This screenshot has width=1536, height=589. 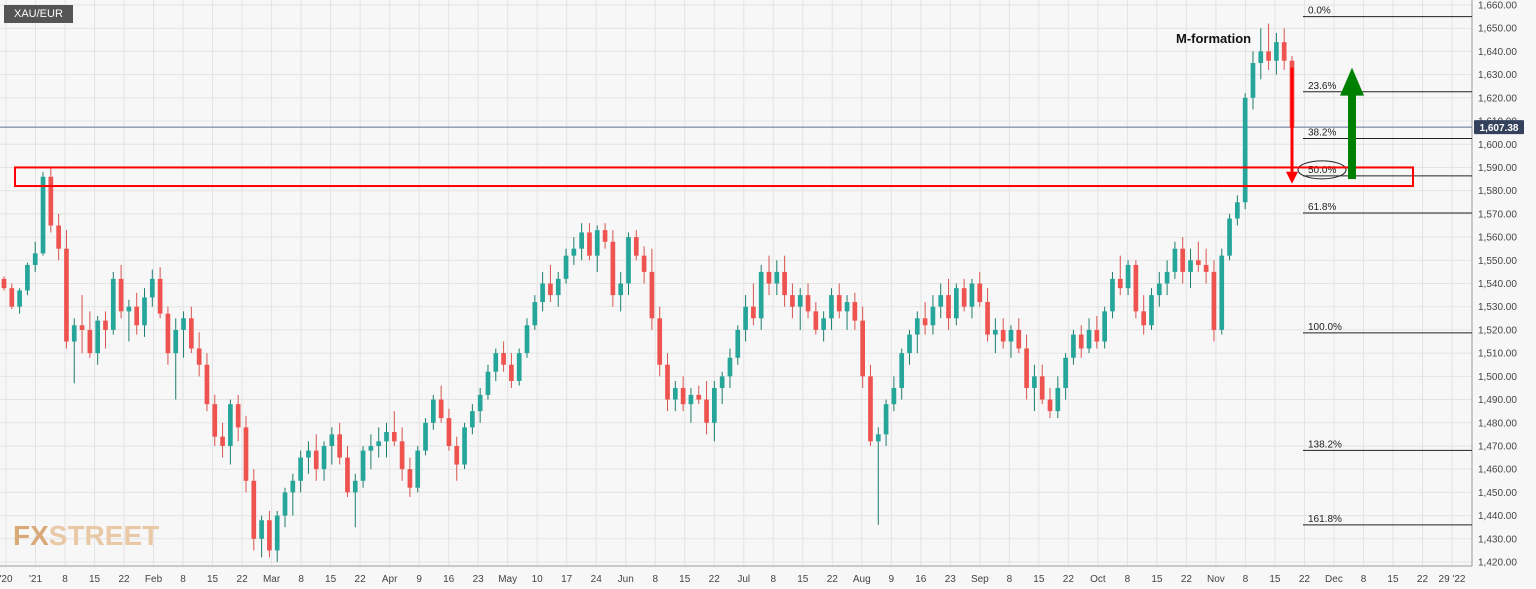 I want to click on y-tick-label: 1,500.00, so click(x=1497, y=377).